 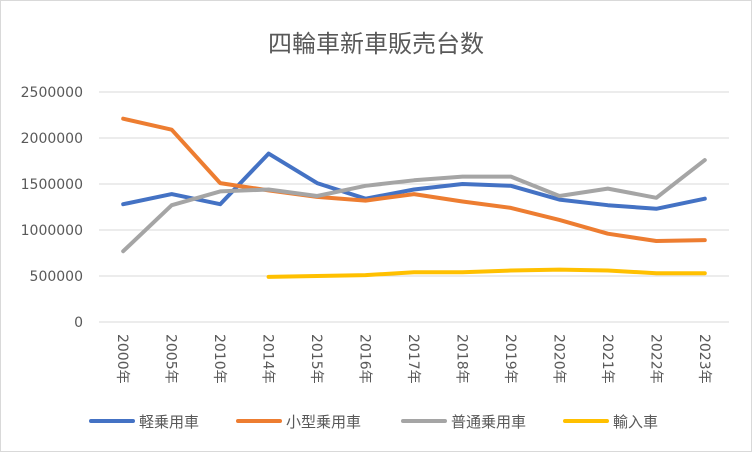 I want to click on x-tick-label: 2014年, so click(x=268, y=359).